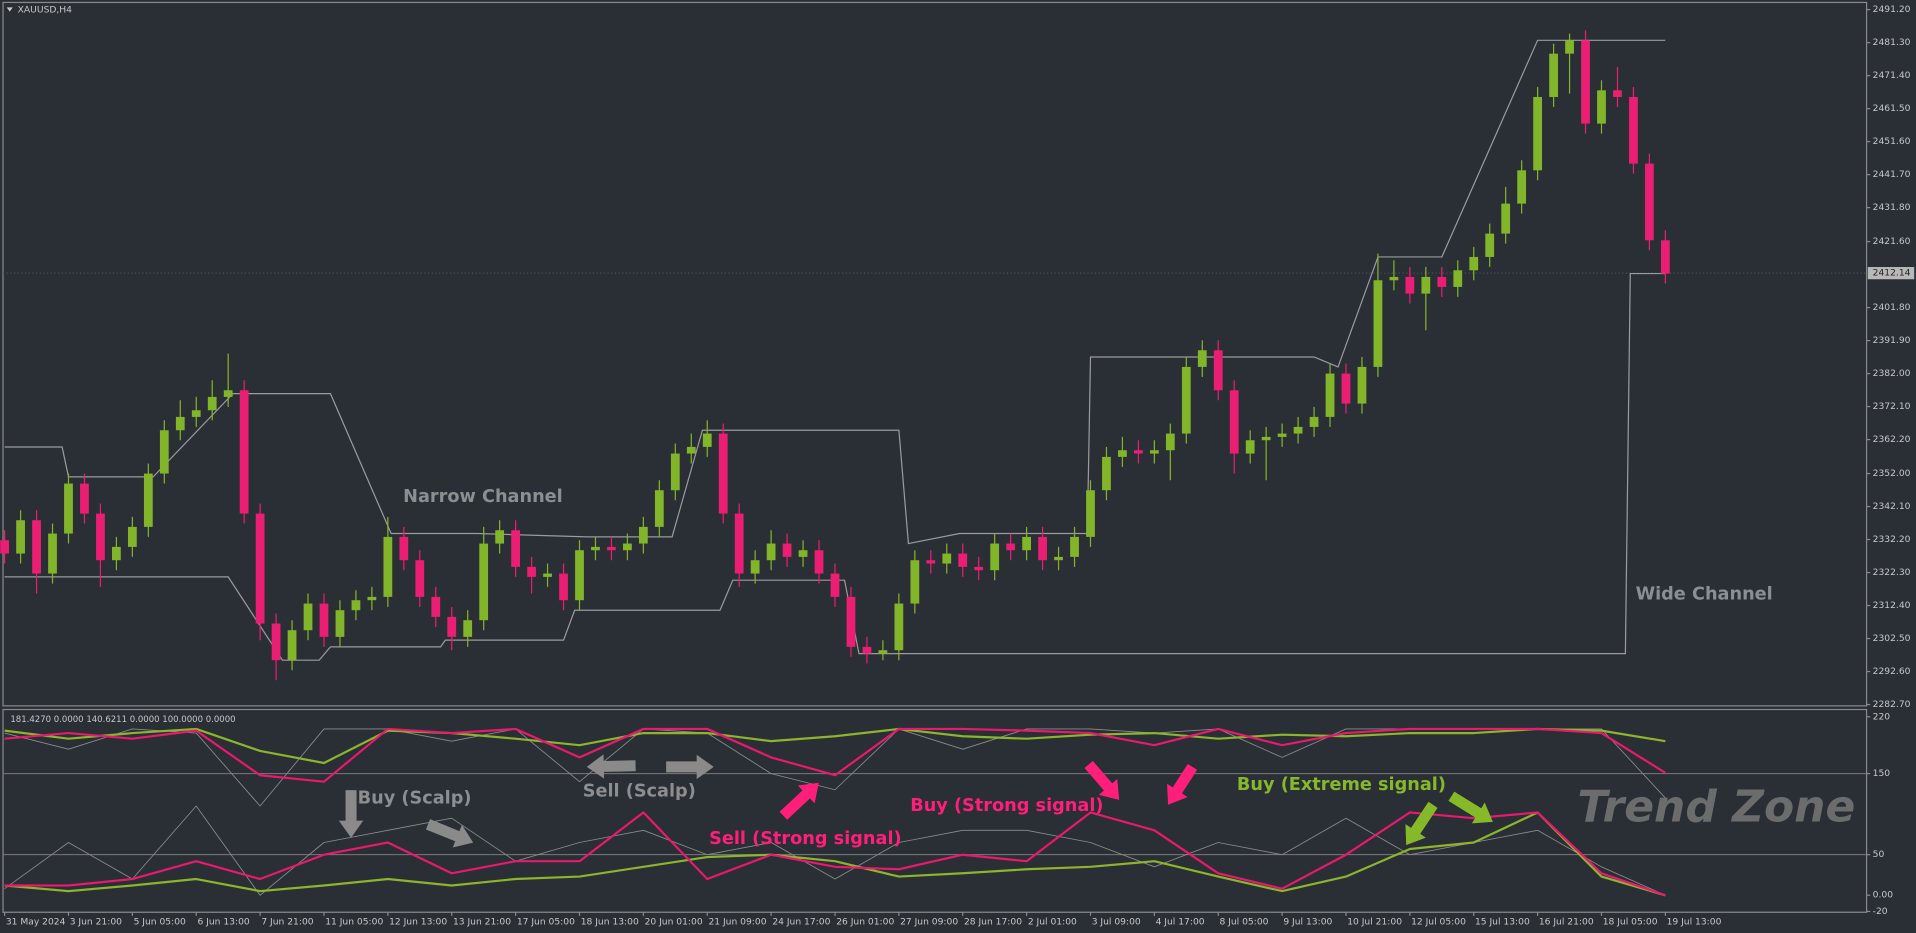 The height and width of the screenshot is (933, 1916). Describe the element at coordinates (546, 923) in the screenshot. I see `x-tick-label: 17 Jun 05:00` at that location.